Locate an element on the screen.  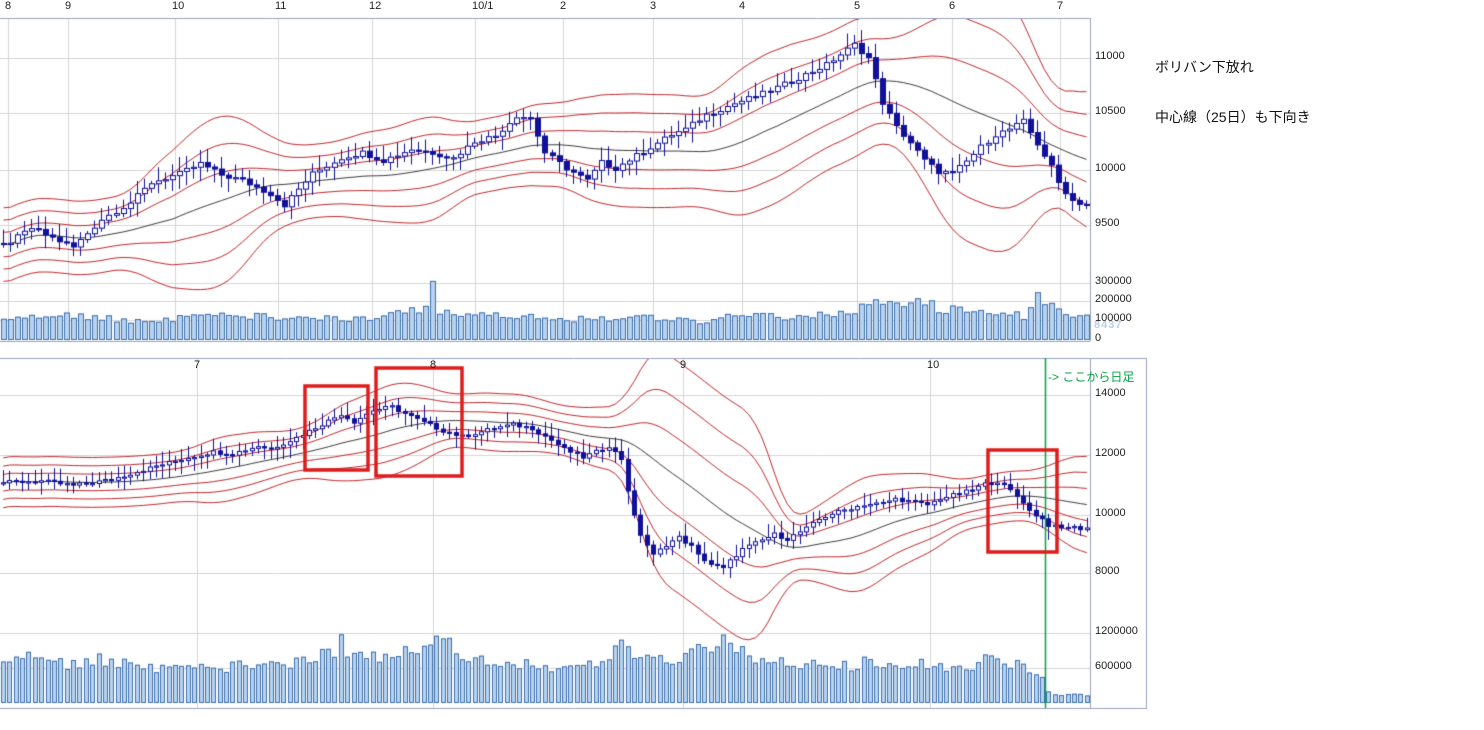
volume-axis-tick-label: 600000 is located at coordinates (1113, 666).